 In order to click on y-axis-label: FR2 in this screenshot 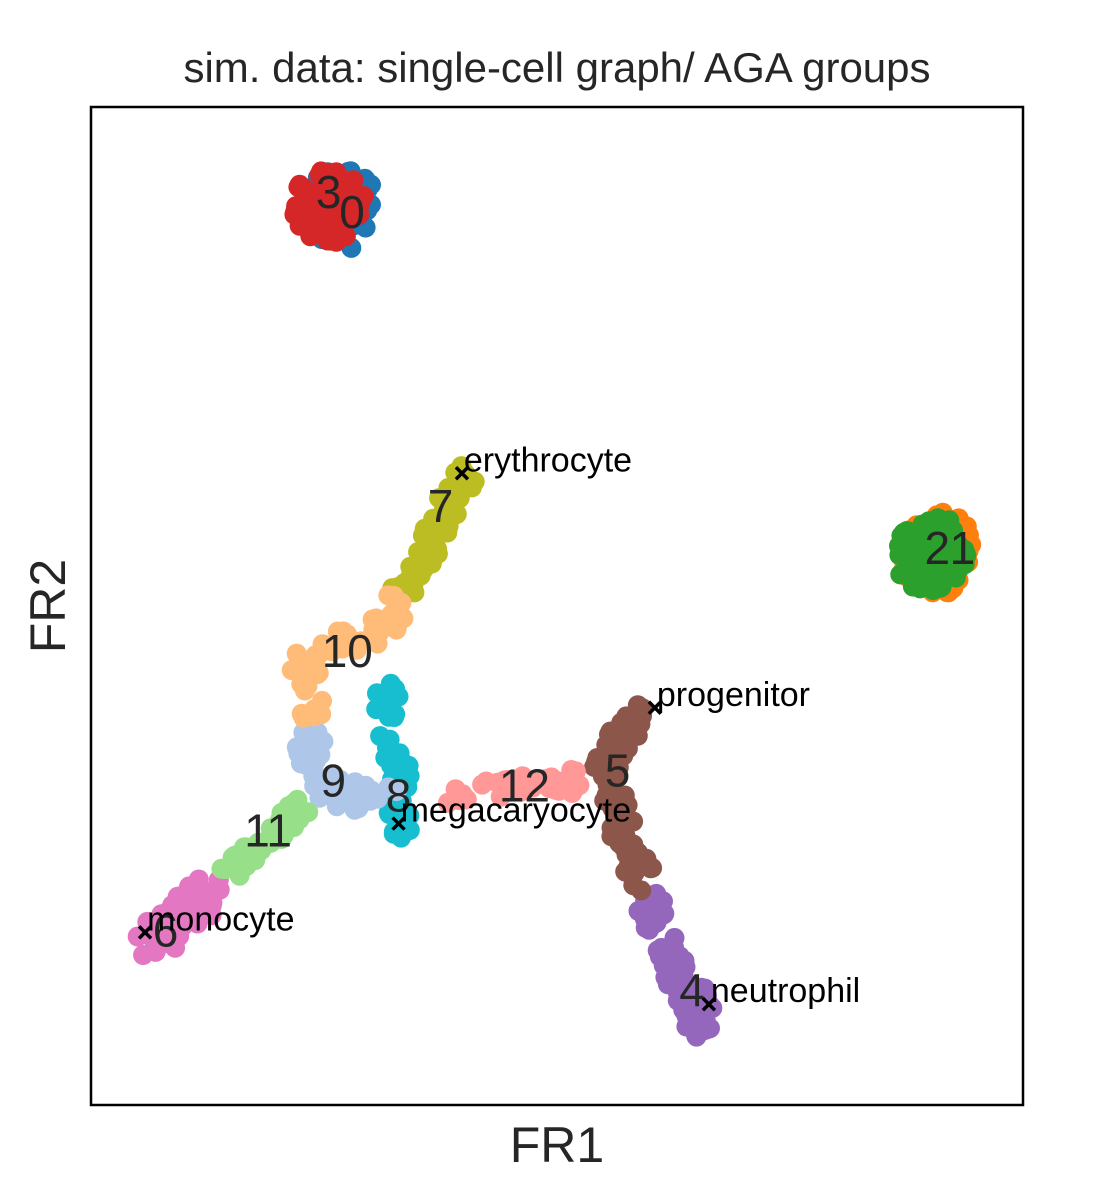, I will do `click(48, 606)`.